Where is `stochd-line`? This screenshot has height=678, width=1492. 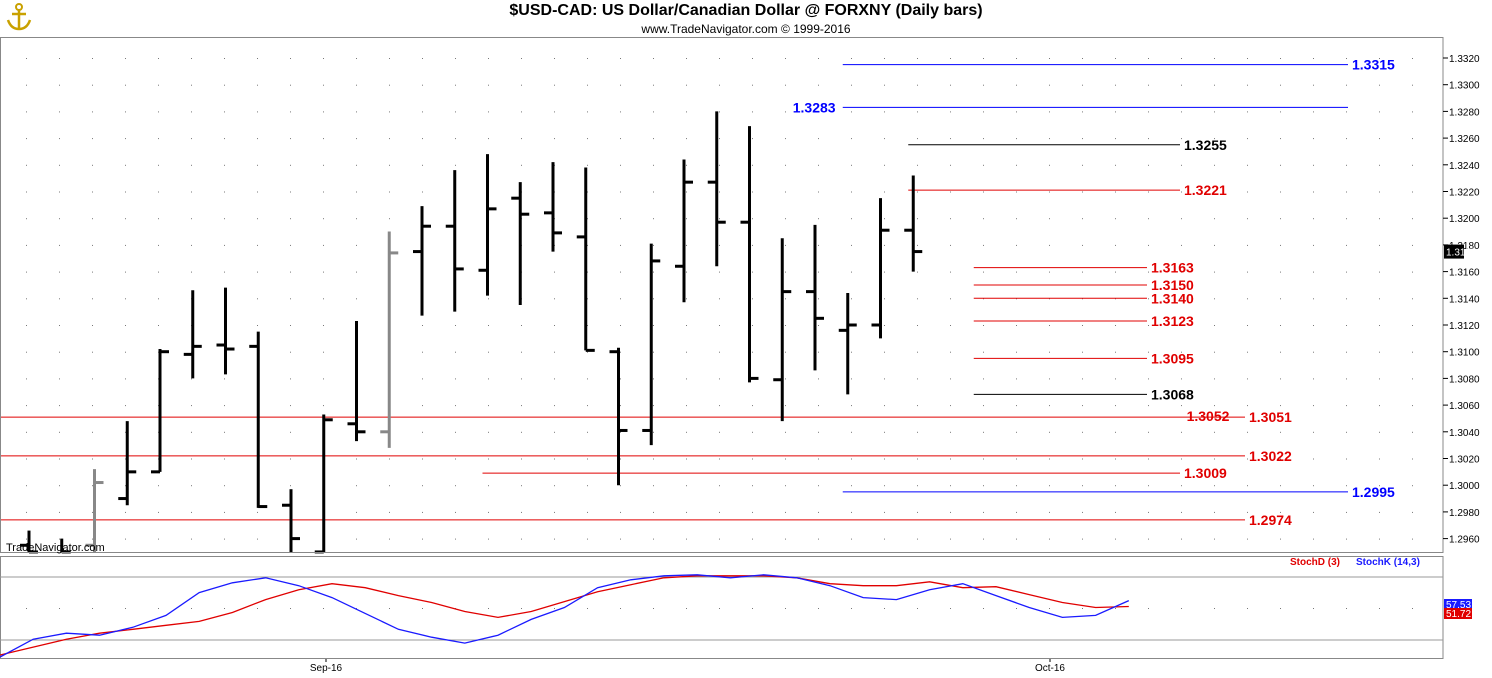
stochd-line is located at coordinates (564, 615).